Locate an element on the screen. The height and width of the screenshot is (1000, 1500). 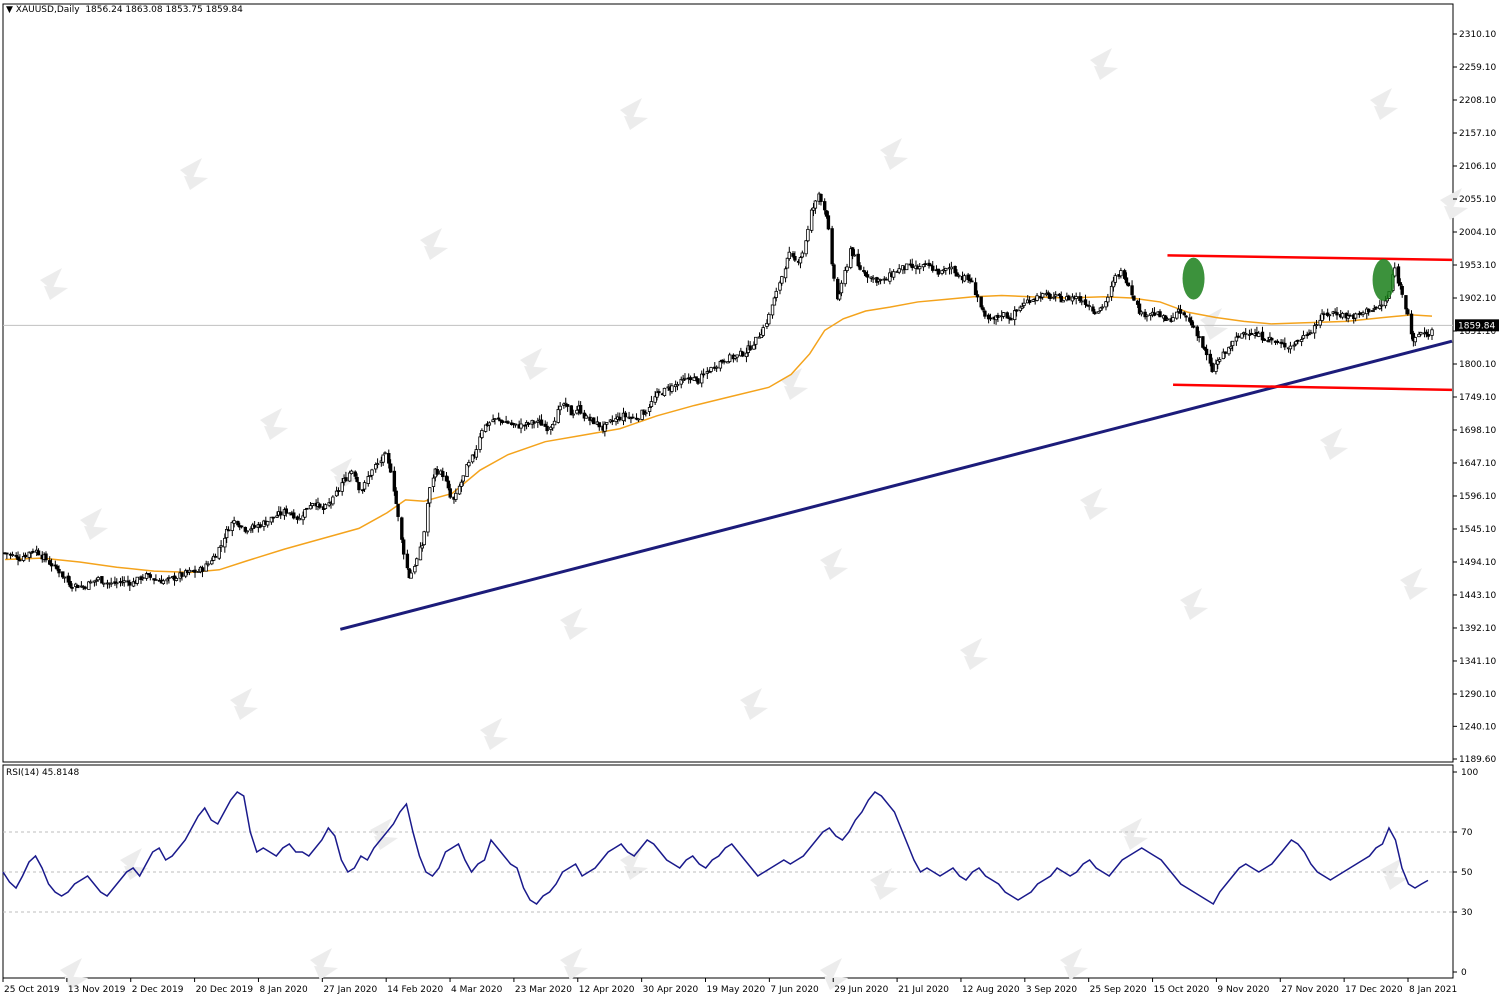
price-tick-label: 2310.10 is located at coordinates (1477, 35).